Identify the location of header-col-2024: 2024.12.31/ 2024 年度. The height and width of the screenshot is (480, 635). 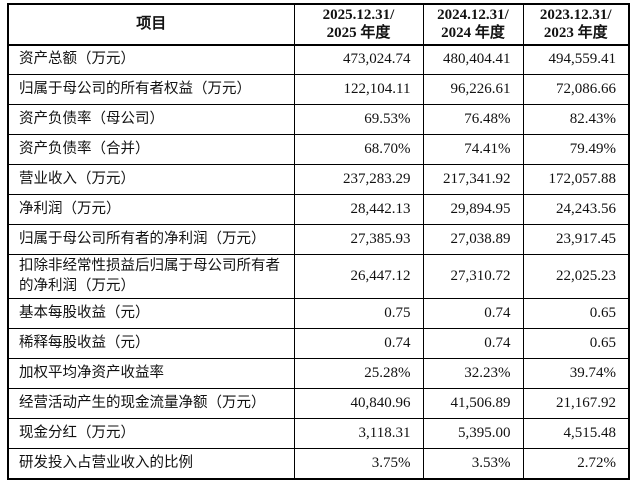
(473, 24).